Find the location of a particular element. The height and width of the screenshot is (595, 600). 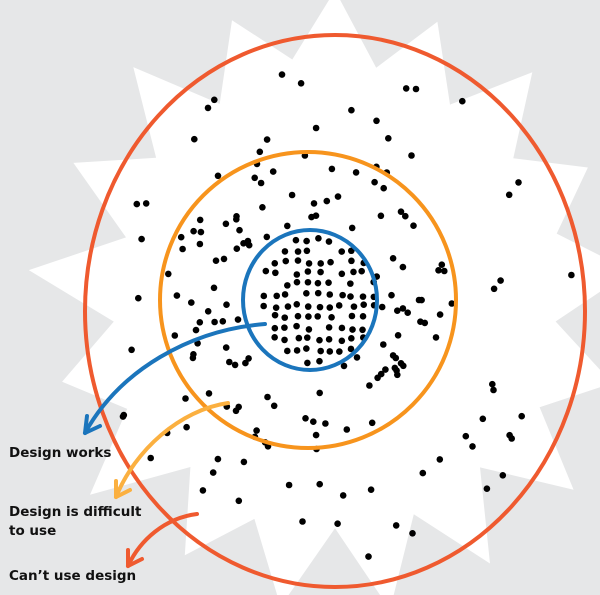

label-design-difficult: Design is difficult to use is located at coordinates (75, 521).